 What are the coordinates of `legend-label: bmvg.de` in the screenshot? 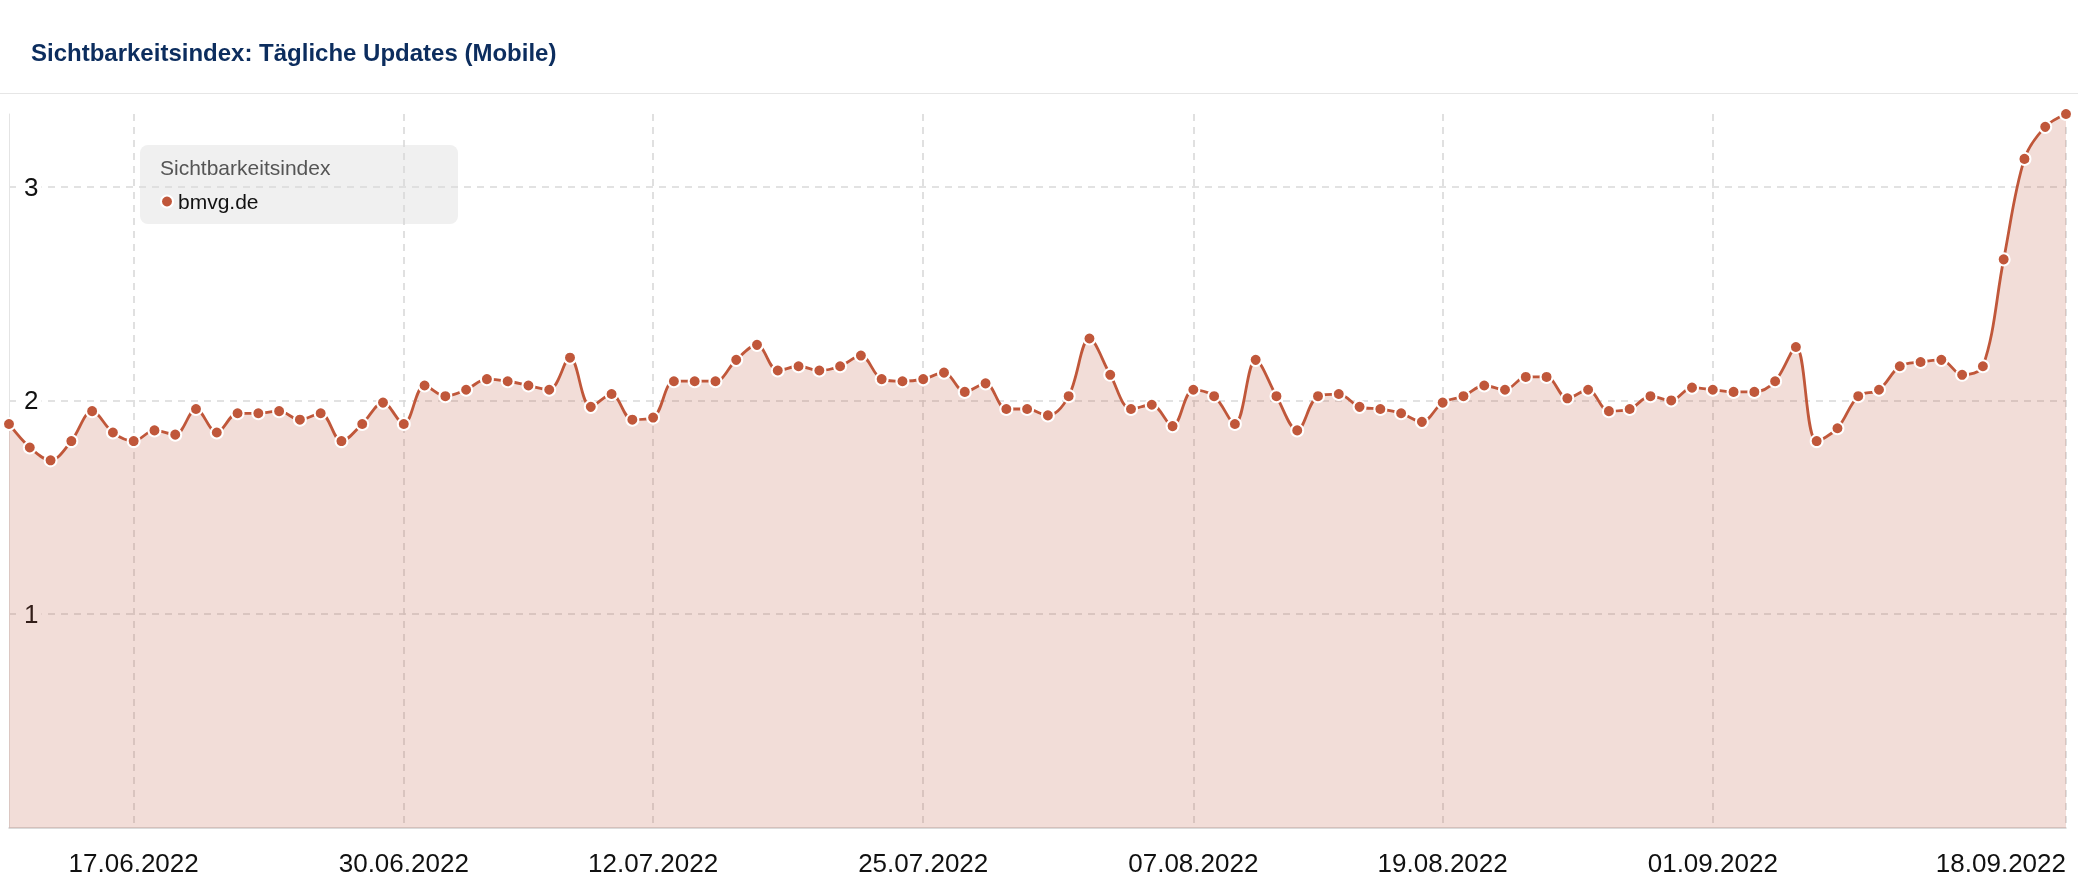 It's located at (218, 201).